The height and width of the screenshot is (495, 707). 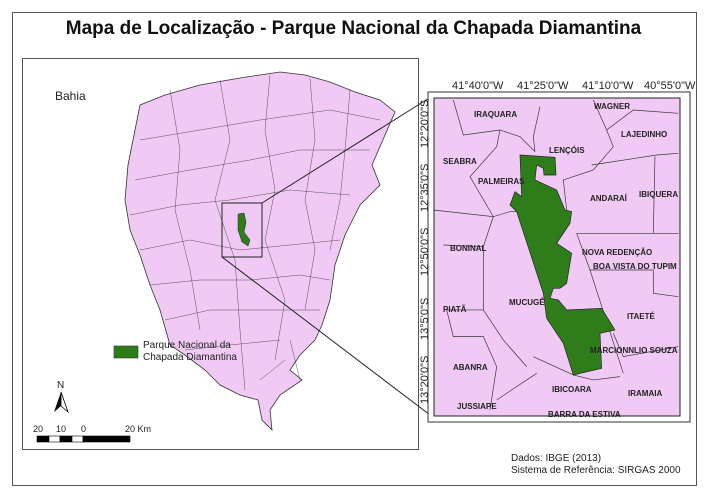 What do you see at coordinates (57, 402) in the screenshot?
I see `north-arrow-icon` at bounding box center [57, 402].